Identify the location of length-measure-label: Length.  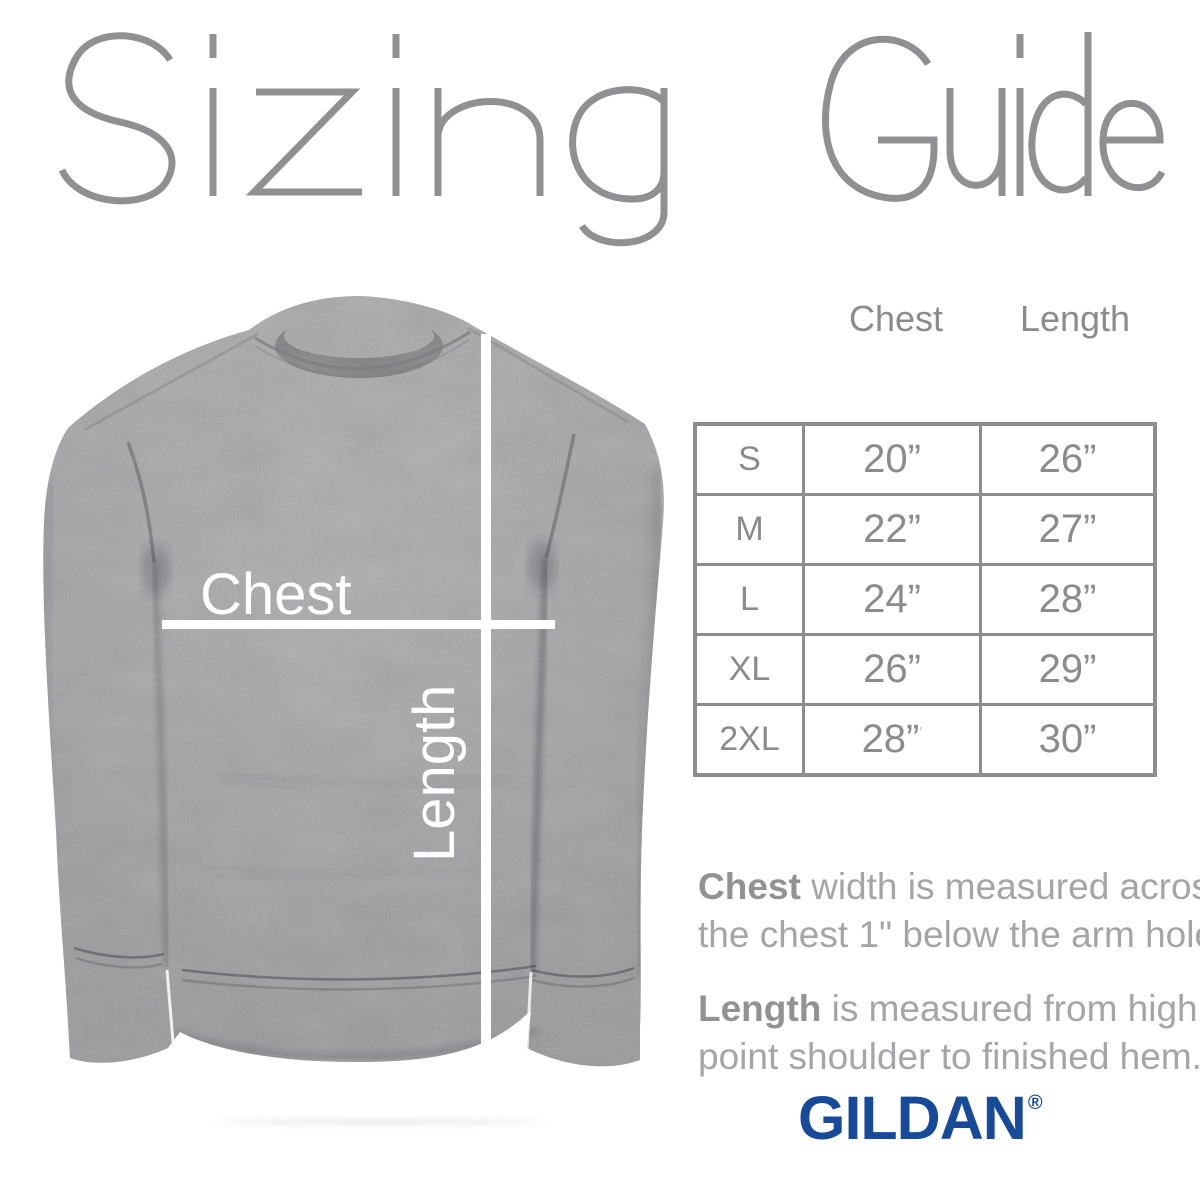
(434, 773).